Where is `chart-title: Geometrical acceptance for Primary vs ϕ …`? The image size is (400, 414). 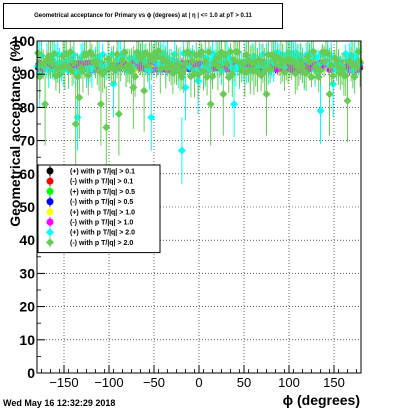
chart-title: Geometrical acceptance for Primary vs ϕ … is located at coordinates (143, 16).